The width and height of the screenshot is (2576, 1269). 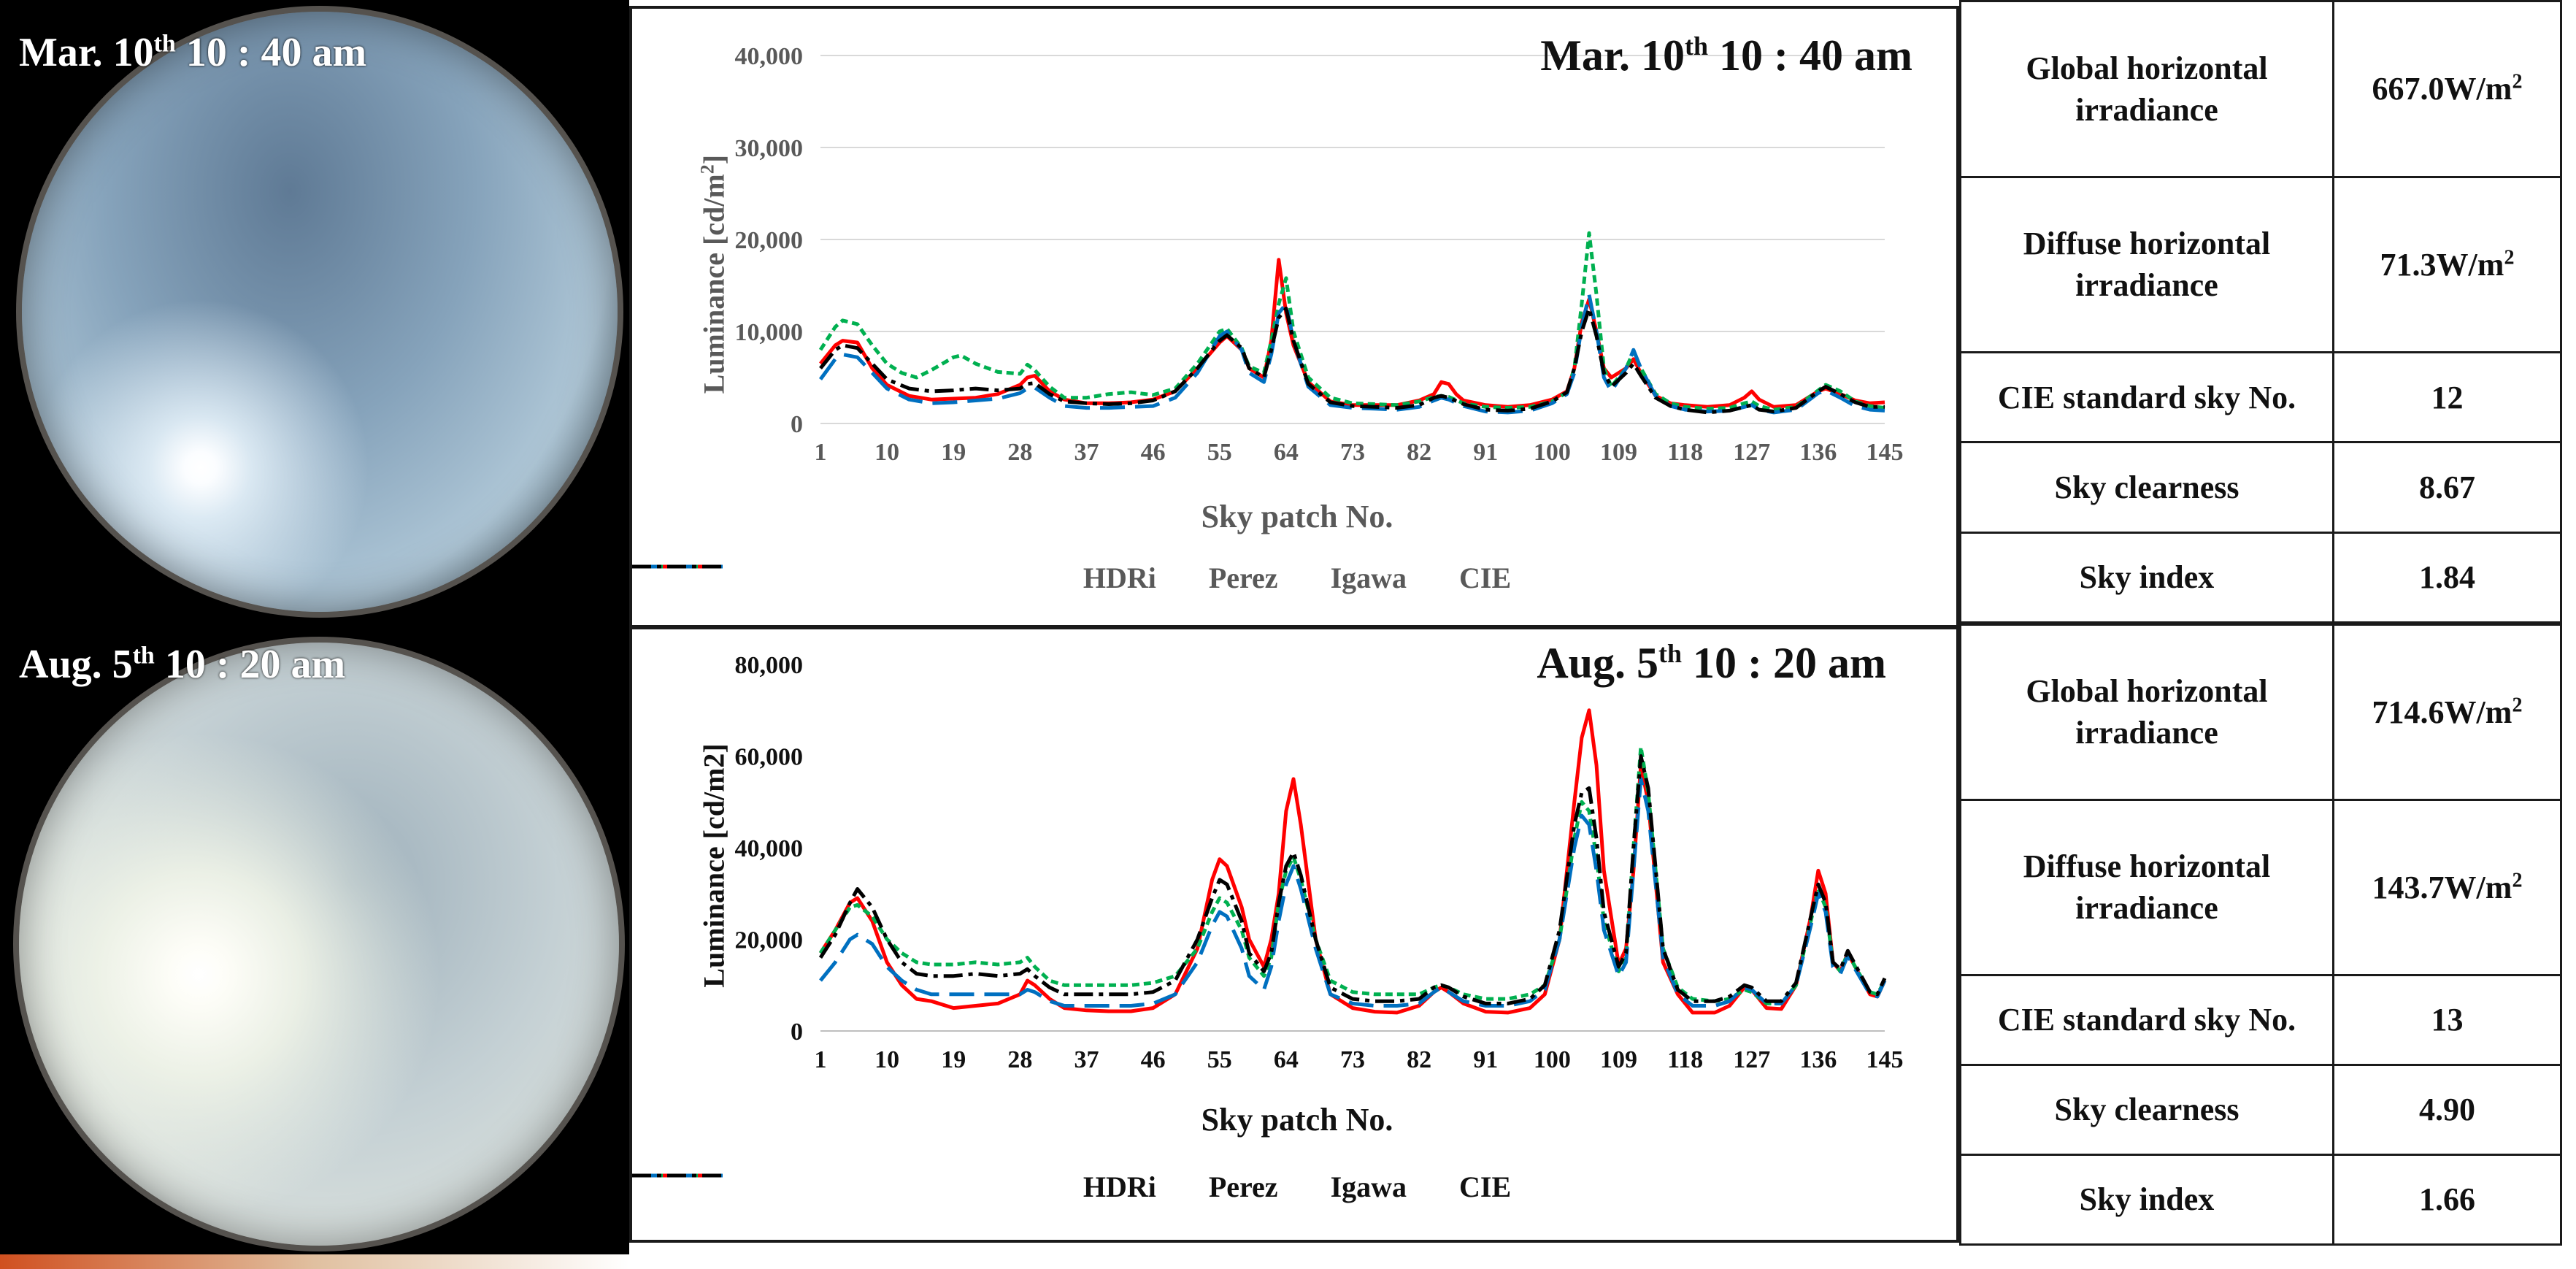 What do you see at coordinates (182, 664) in the screenshot?
I see `photo-label-bottom: Aug. 5th 10 : 20 am` at bounding box center [182, 664].